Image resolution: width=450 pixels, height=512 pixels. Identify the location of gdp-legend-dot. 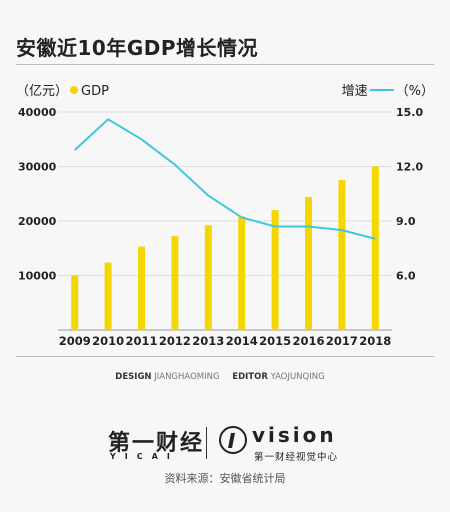
(74, 90).